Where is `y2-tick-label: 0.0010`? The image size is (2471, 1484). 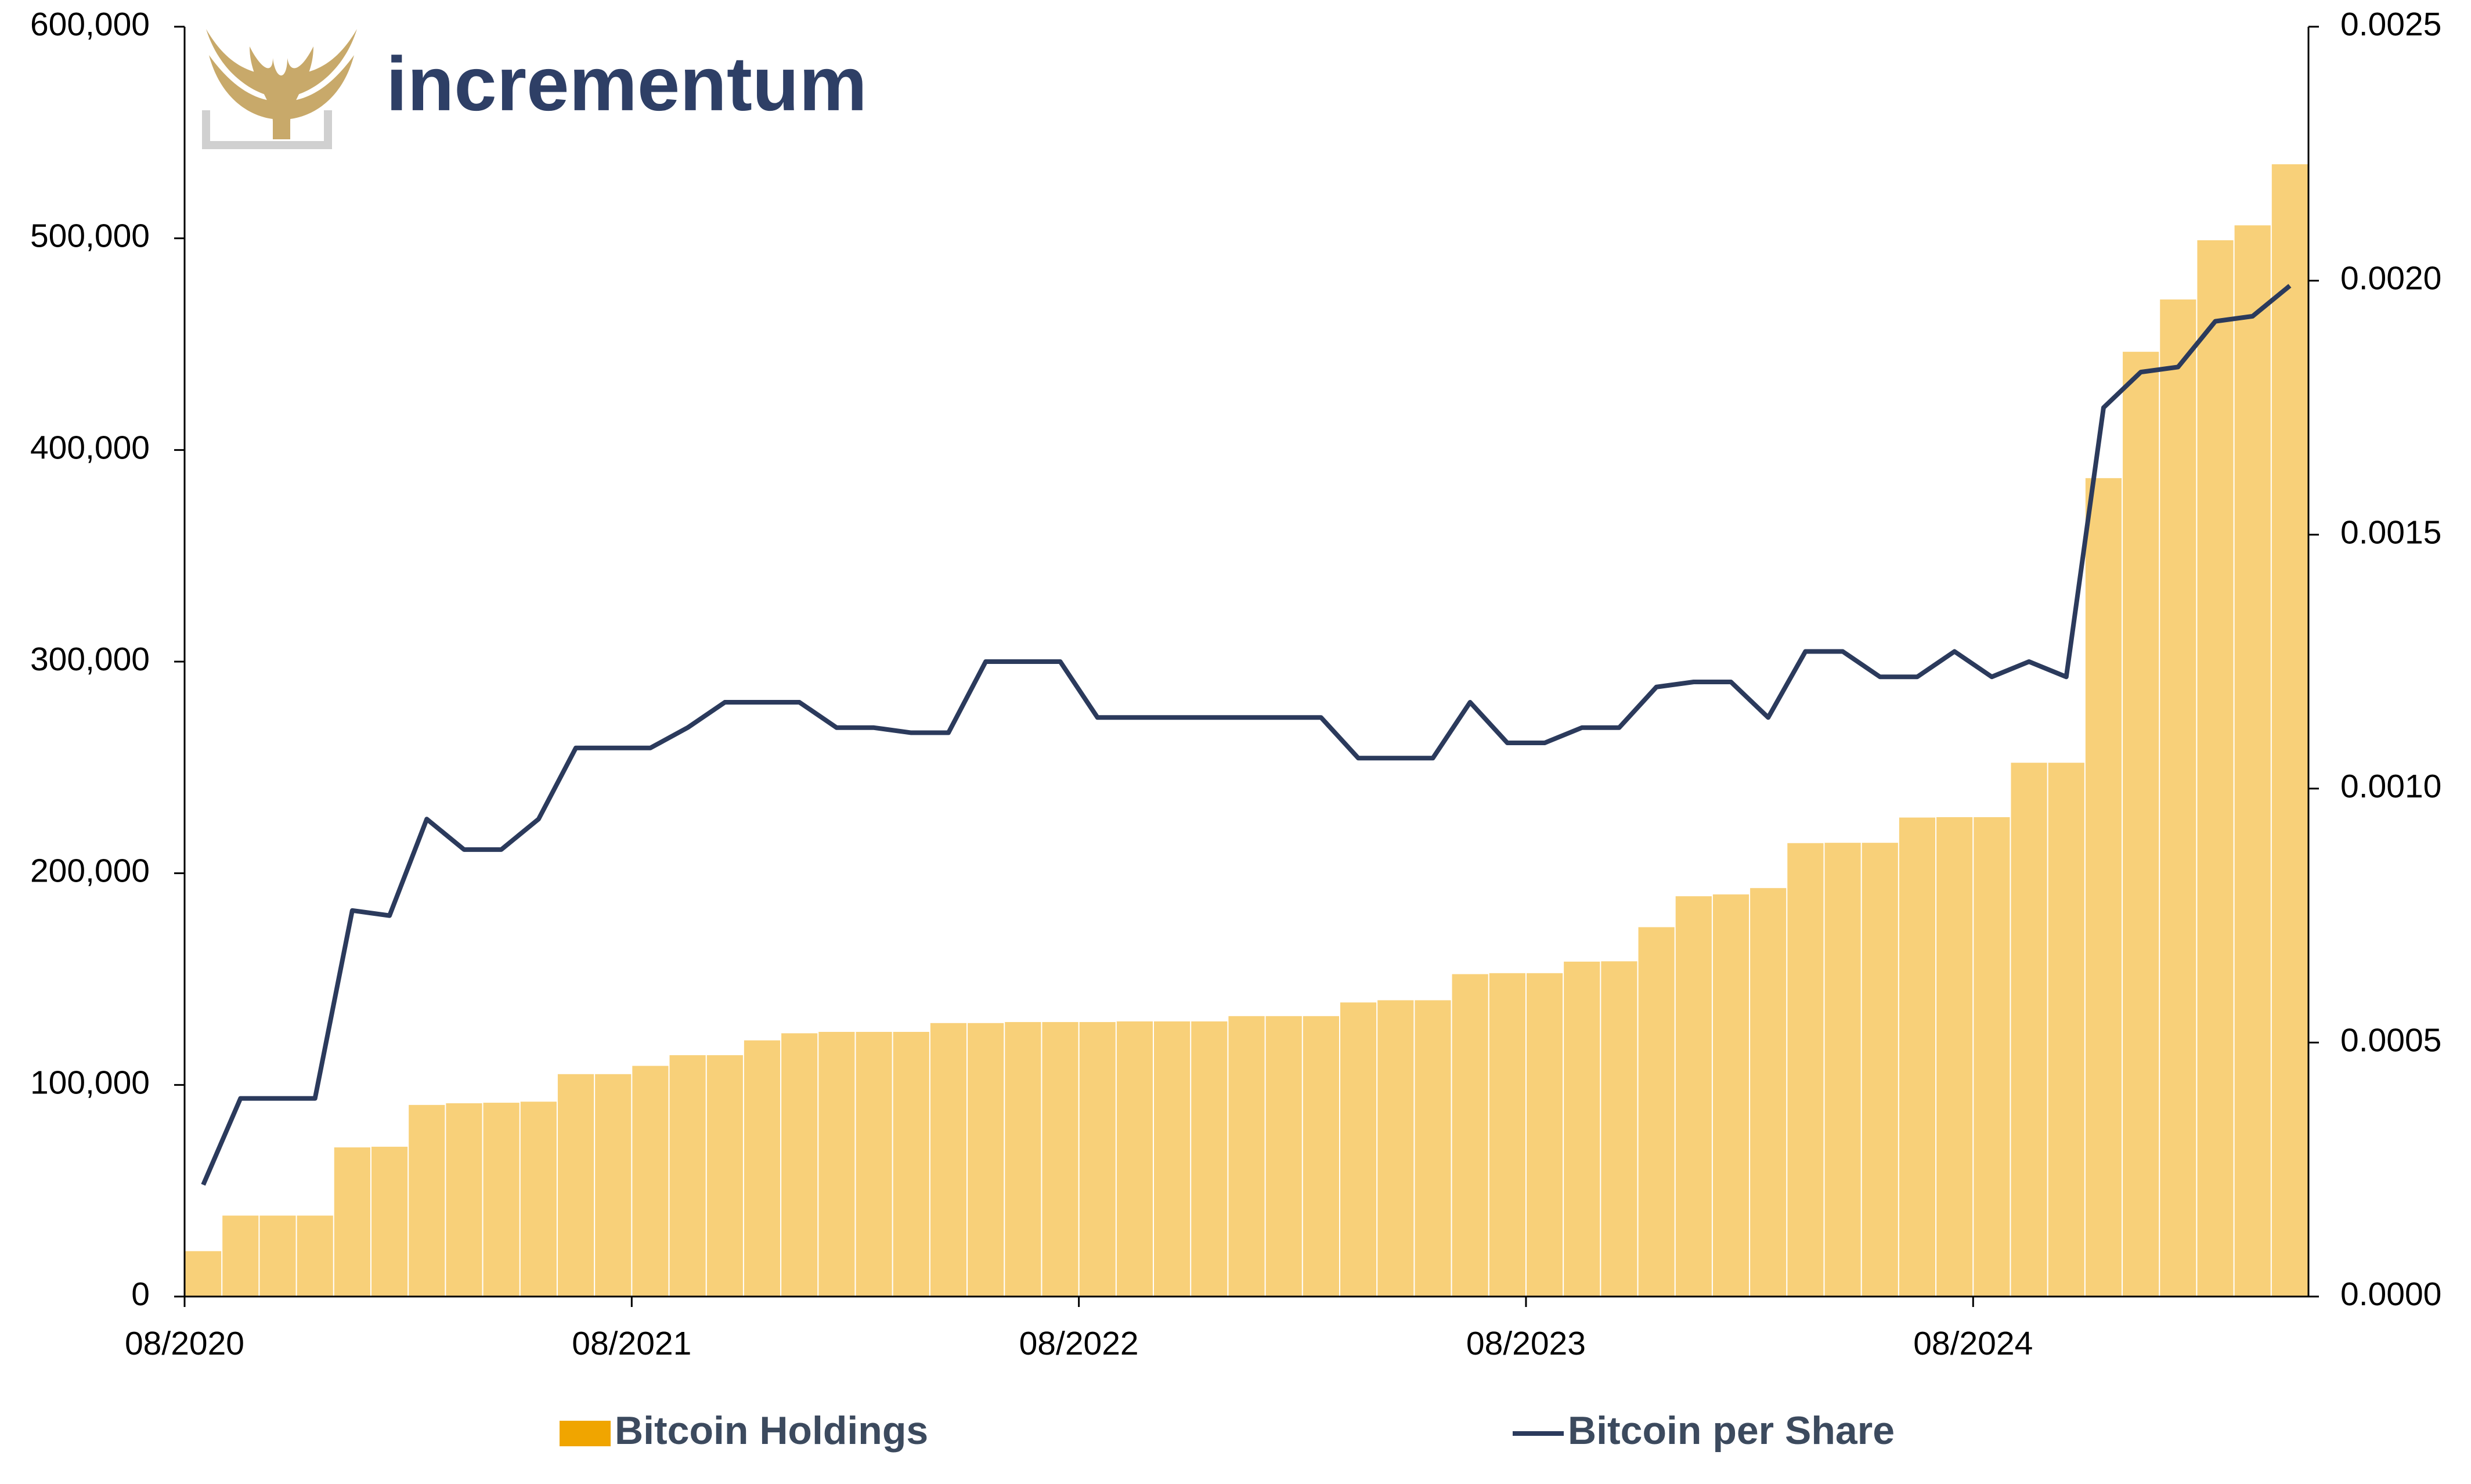 y2-tick-label: 0.0010 is located at coordinates (2390, 786).